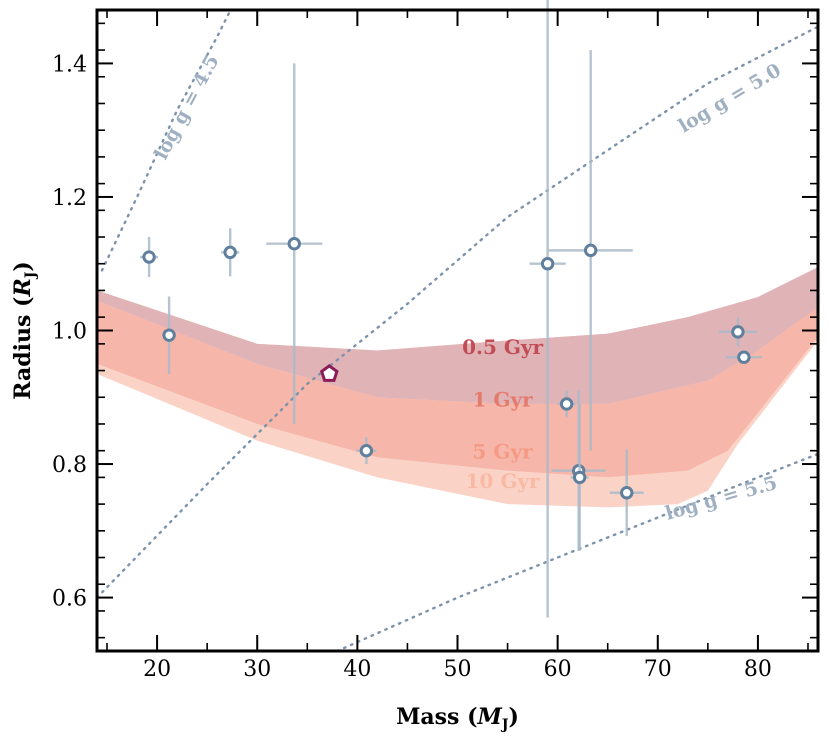  Describe the element at coordinates (427, 717) in the screenshot. I see `x-axis-label-name: Mass` at that location.